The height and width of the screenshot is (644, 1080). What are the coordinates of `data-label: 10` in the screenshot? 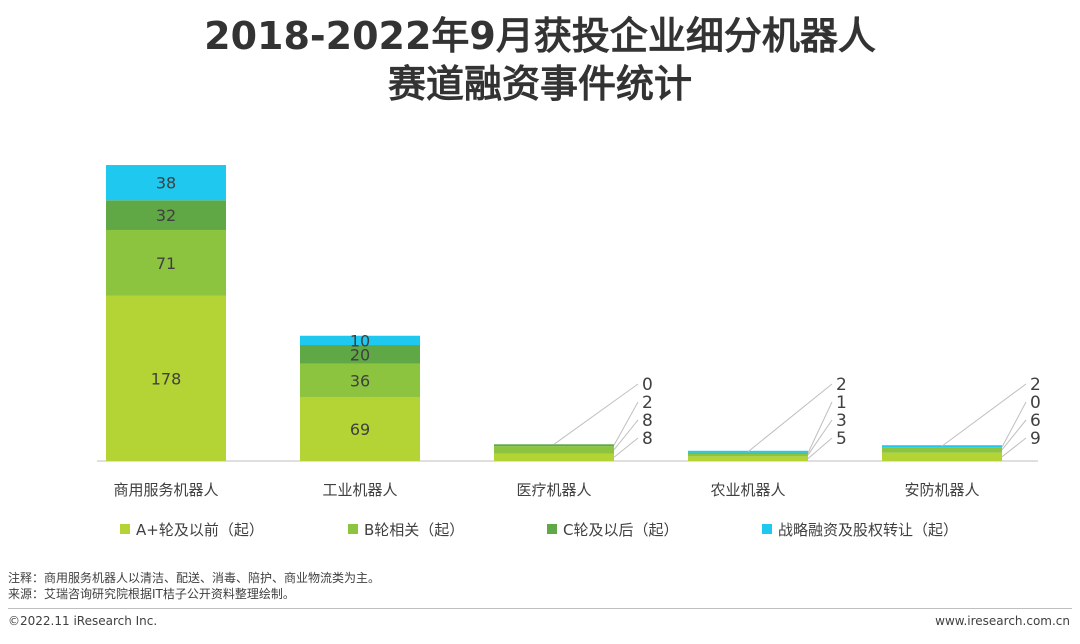 It's located at (360, 340).